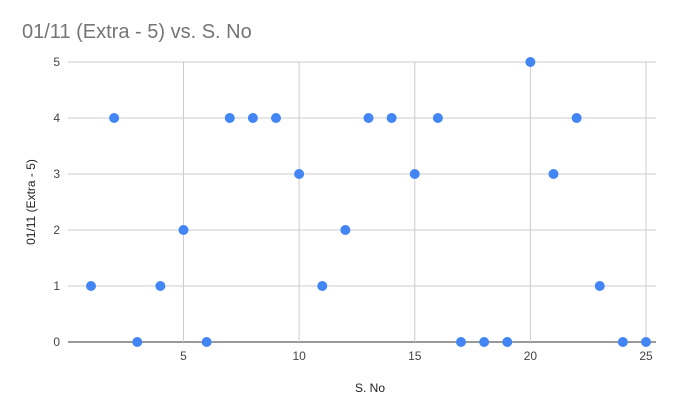 This screenshot has width=675, height=415. What do you see at coordinates (56, 342) in the screenshot?
I see `y-tick-label: 0` at bounding box center [56, 342].